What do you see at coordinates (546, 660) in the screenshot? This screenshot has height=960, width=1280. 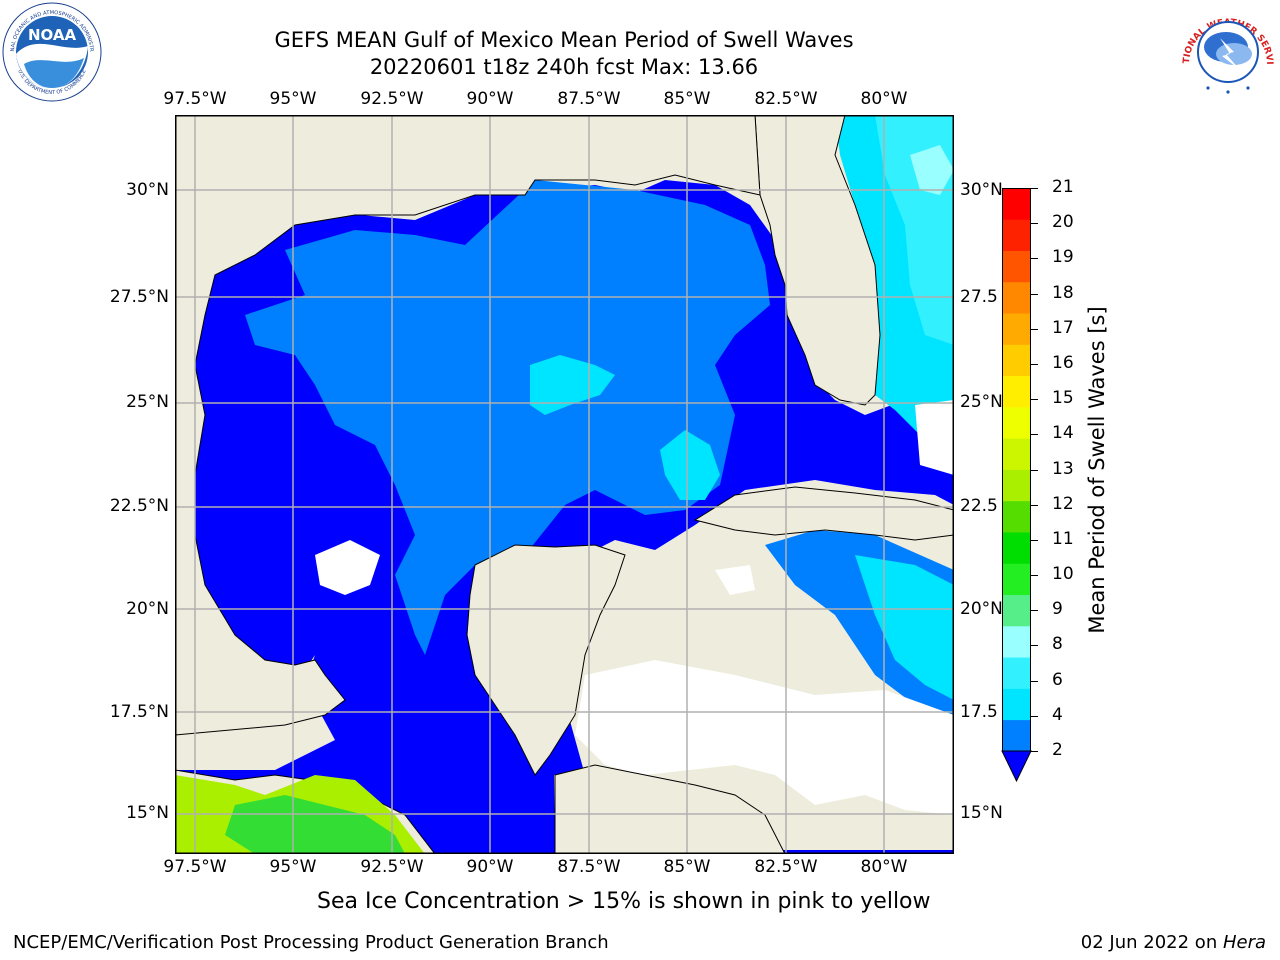 I see `yucatan-land` at bounding box center [546, 660].